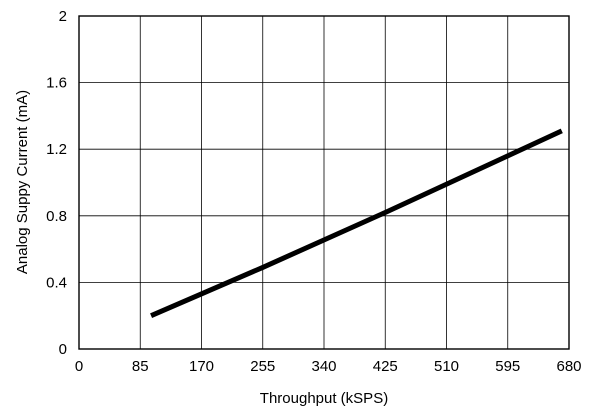  I want to click on y-tick-label: 1.2, so click(56, 149).